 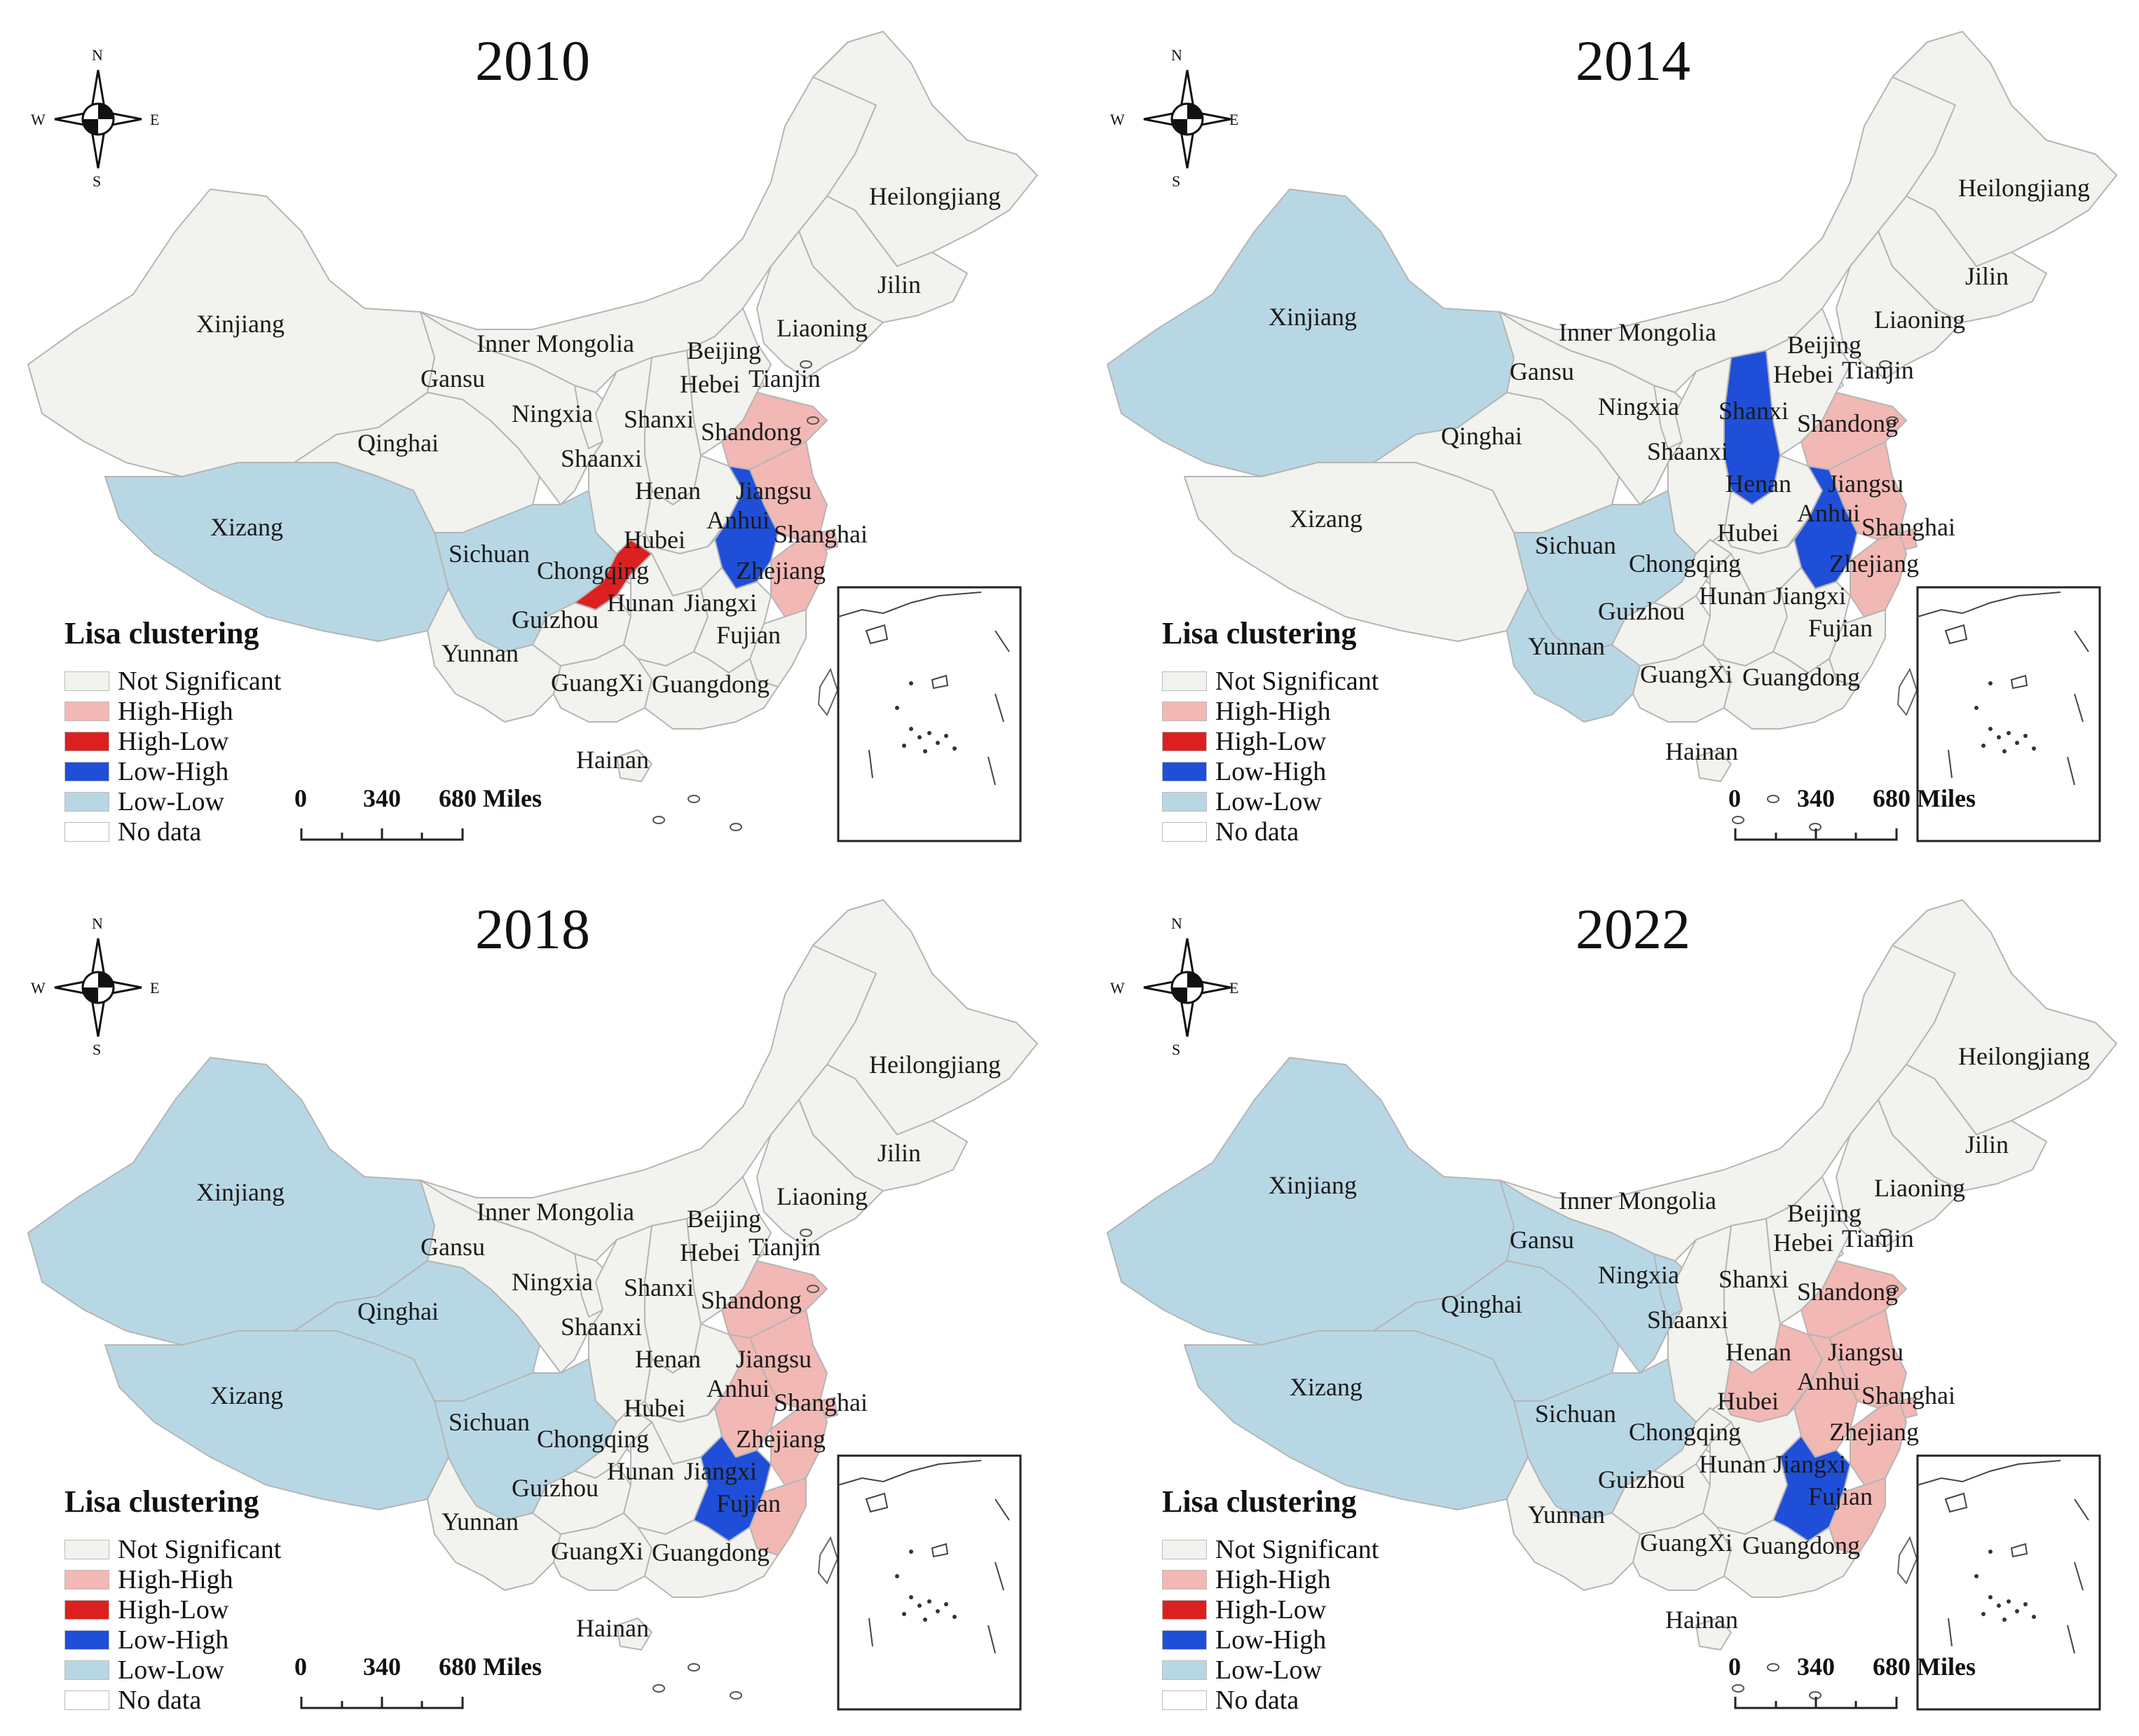 I want to click on province-qinghai, so click(x=1497, y=462).